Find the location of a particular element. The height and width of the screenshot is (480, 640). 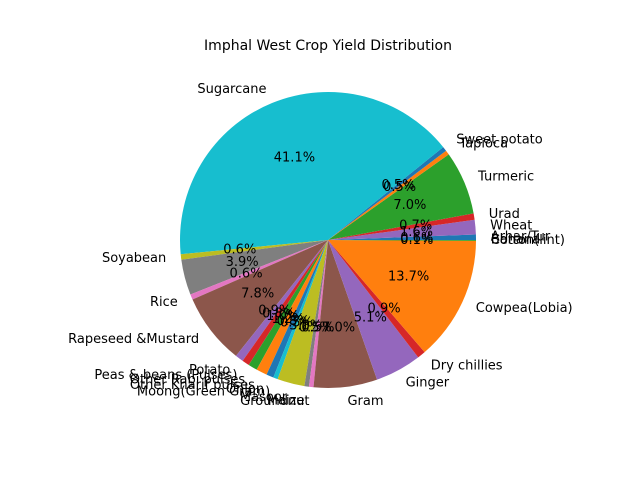

slice-label-sweet-potato-5: Sweet potato is located at coordinates (499, 139).